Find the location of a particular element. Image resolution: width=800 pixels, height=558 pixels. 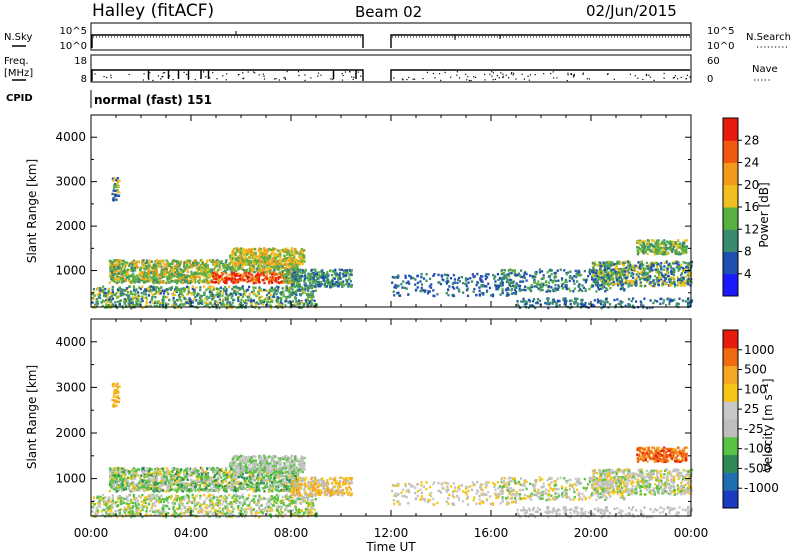

colorbar-tick-label: 8 is located at coordinates (748, 252).